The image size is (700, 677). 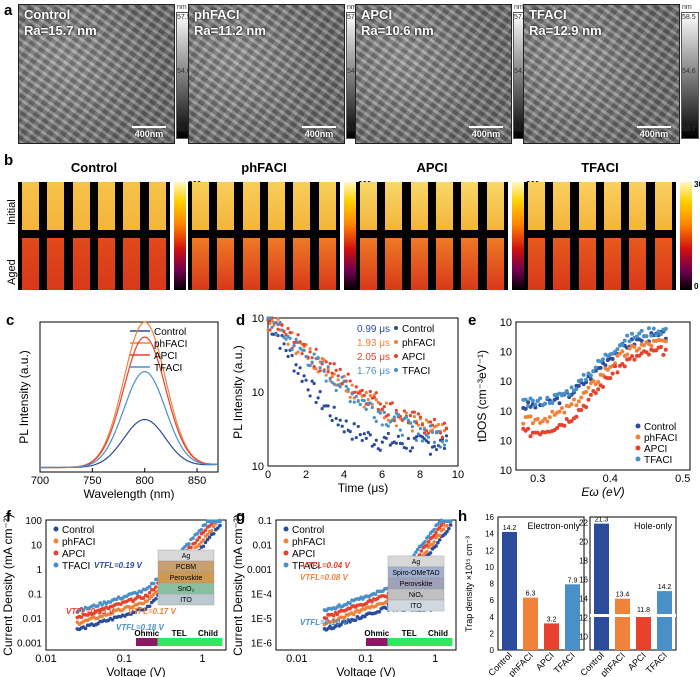 I want to click on y-tick-label-h-left: 14, so click(x=489, y=534).